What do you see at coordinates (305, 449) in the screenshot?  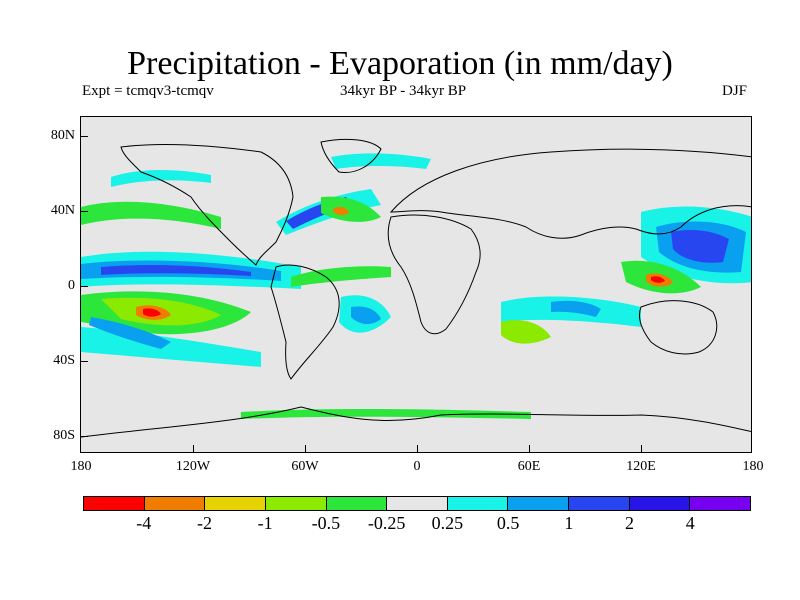 I see `x-tick-60w` at bounding box center [305, 449].